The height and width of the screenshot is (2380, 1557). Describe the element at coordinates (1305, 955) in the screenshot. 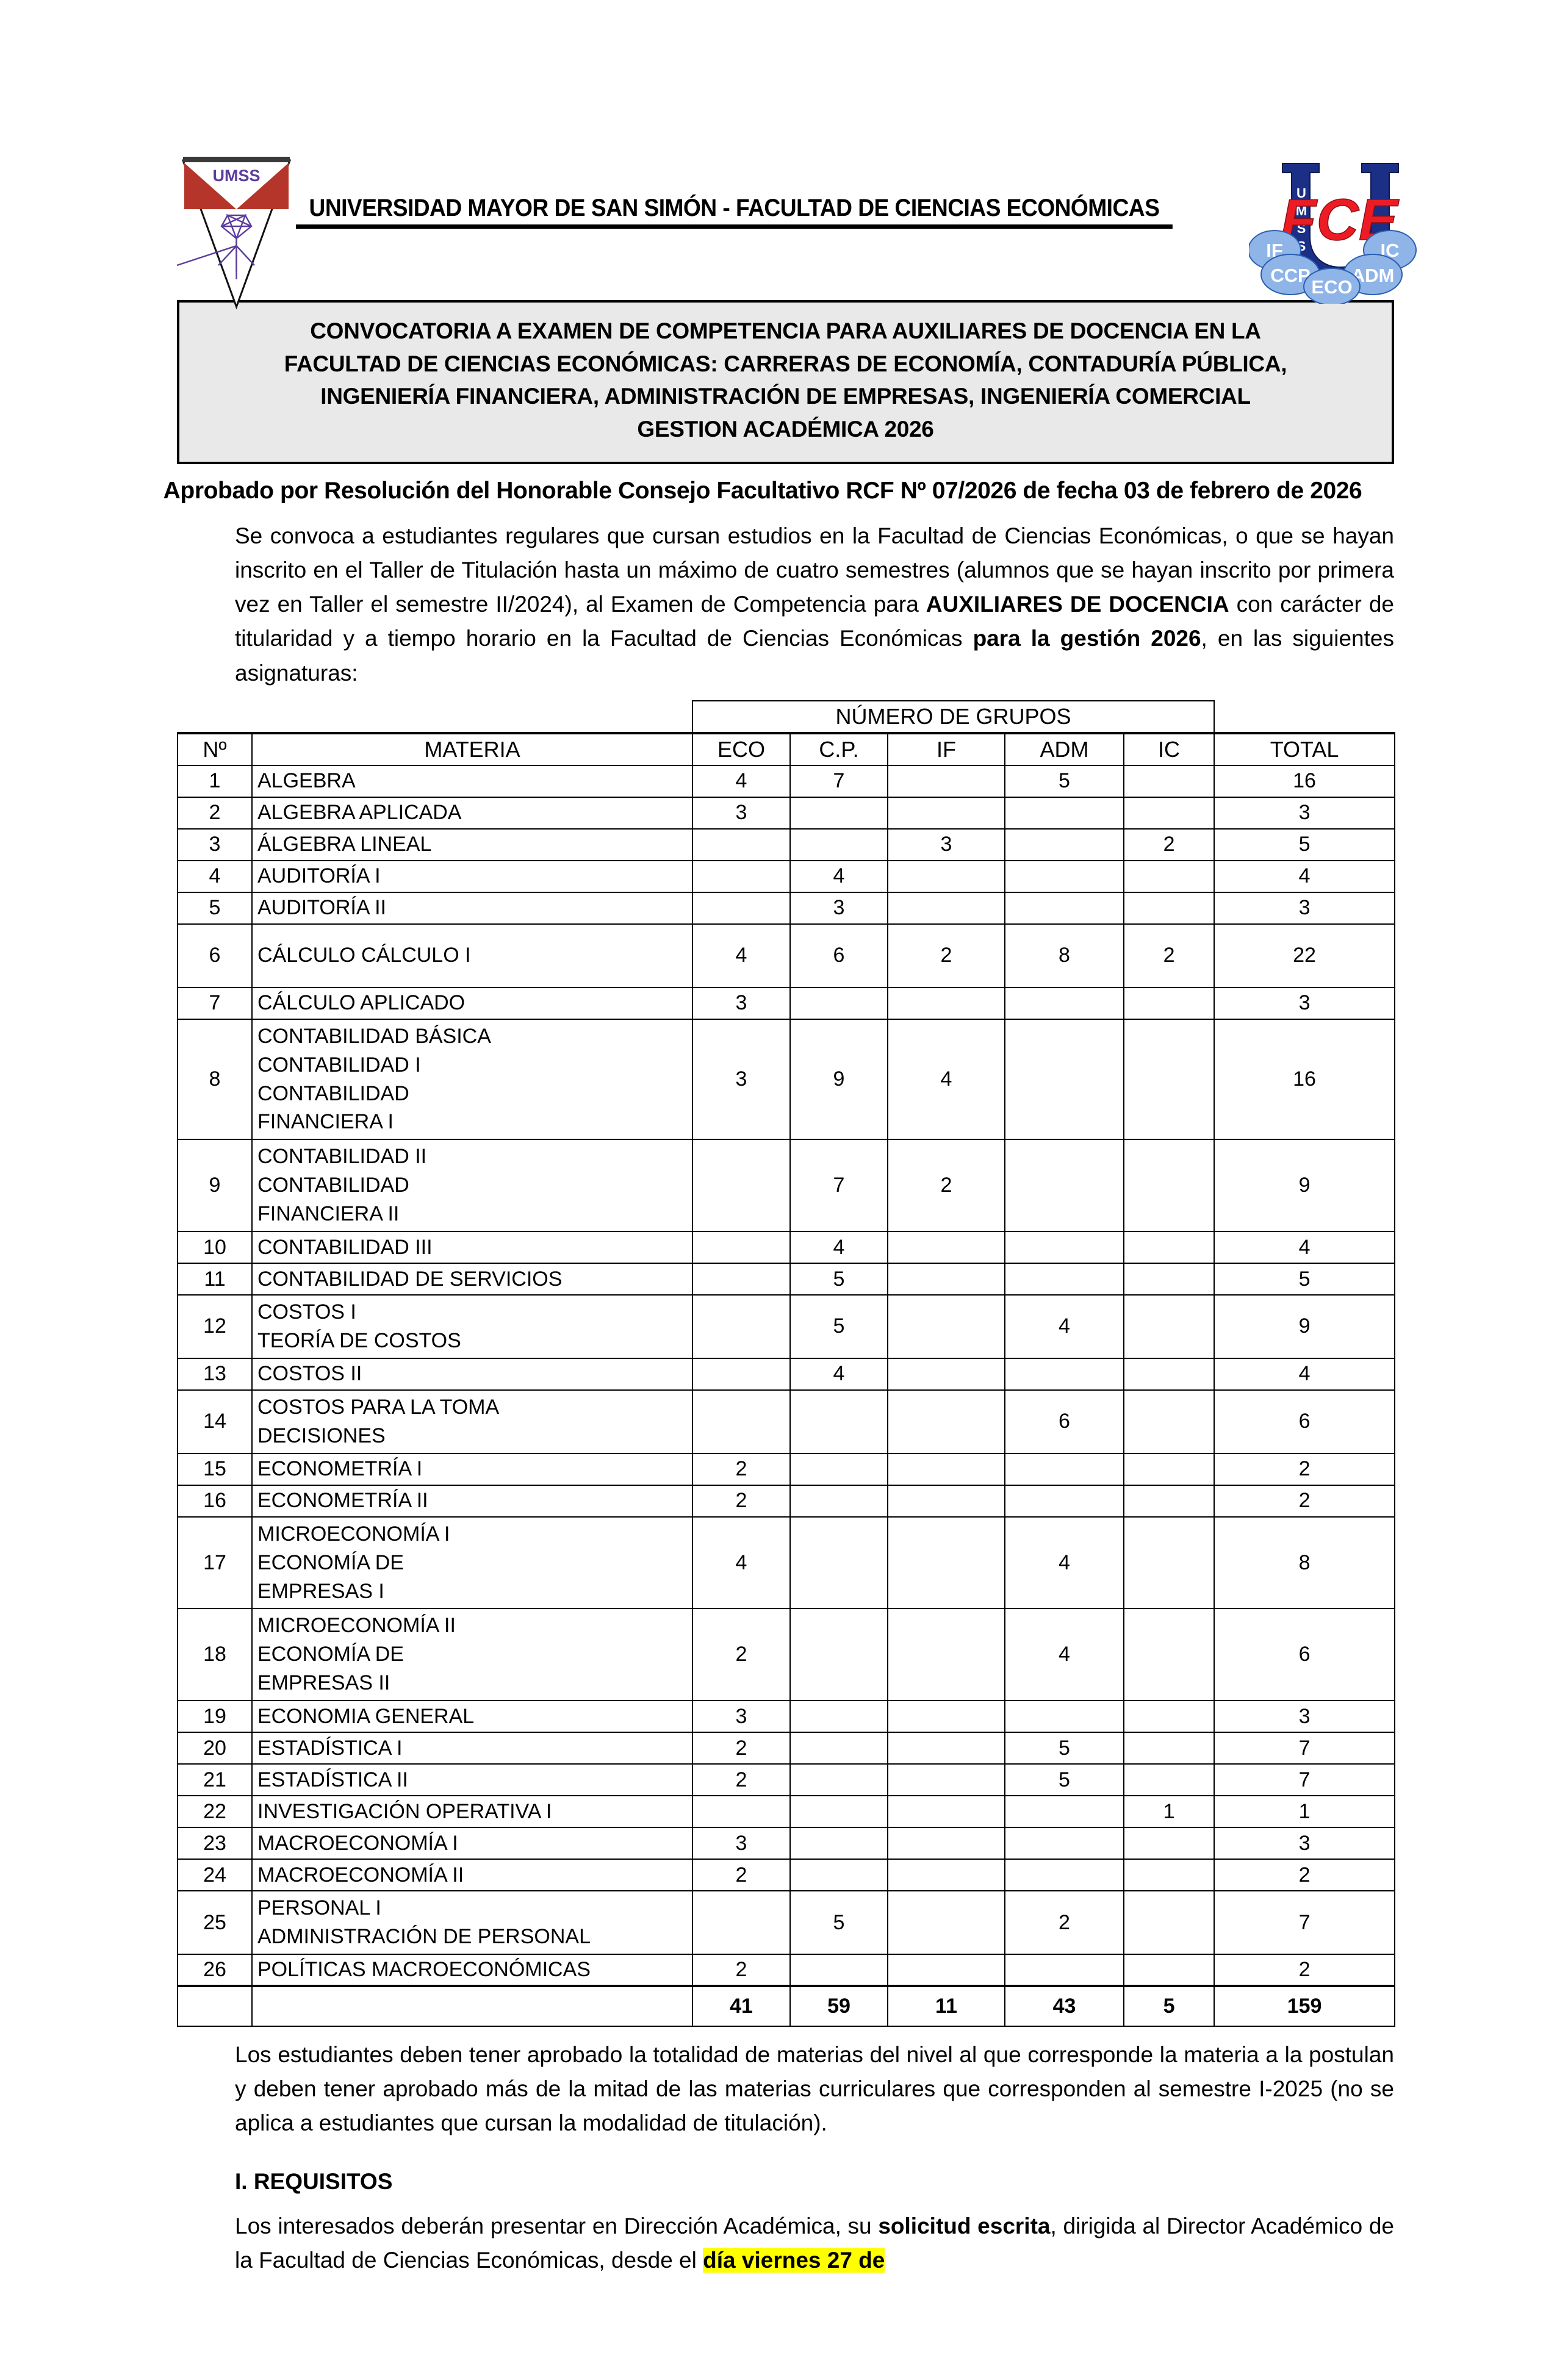

I see `row-total: 22` at that location.